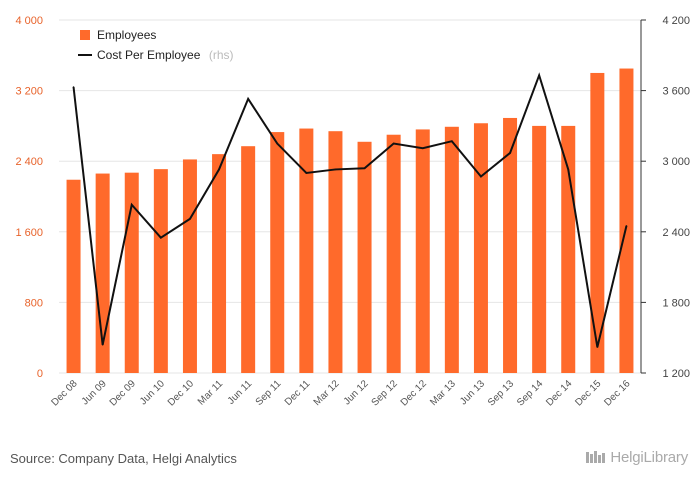 This screenshot has height=483, width=700. What do you see at coordinates (472, 392) in the screenshot?
I see `x-tick-label: Jun 13` at bounding box center [472, 392].